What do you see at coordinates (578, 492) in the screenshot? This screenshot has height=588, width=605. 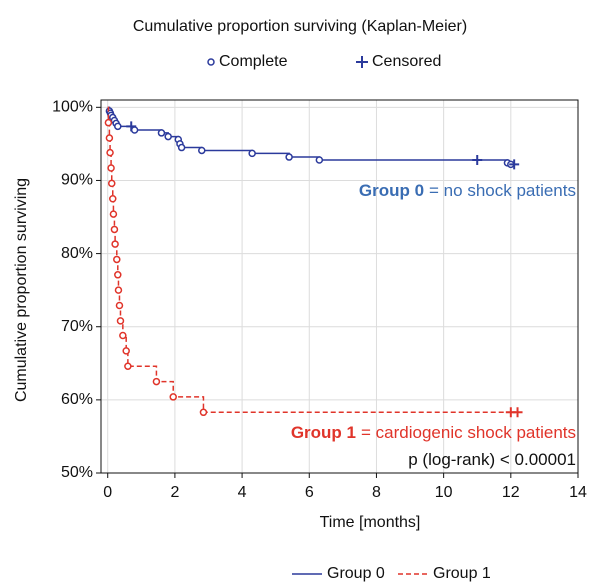 I see `x-tick-label: 14` at bounding box center [578, 492].